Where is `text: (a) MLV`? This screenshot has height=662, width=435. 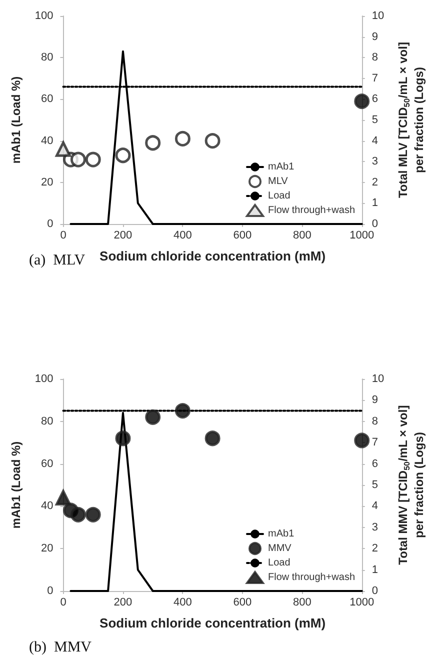
text: (a) MLV is located at coordinates (57, 260).